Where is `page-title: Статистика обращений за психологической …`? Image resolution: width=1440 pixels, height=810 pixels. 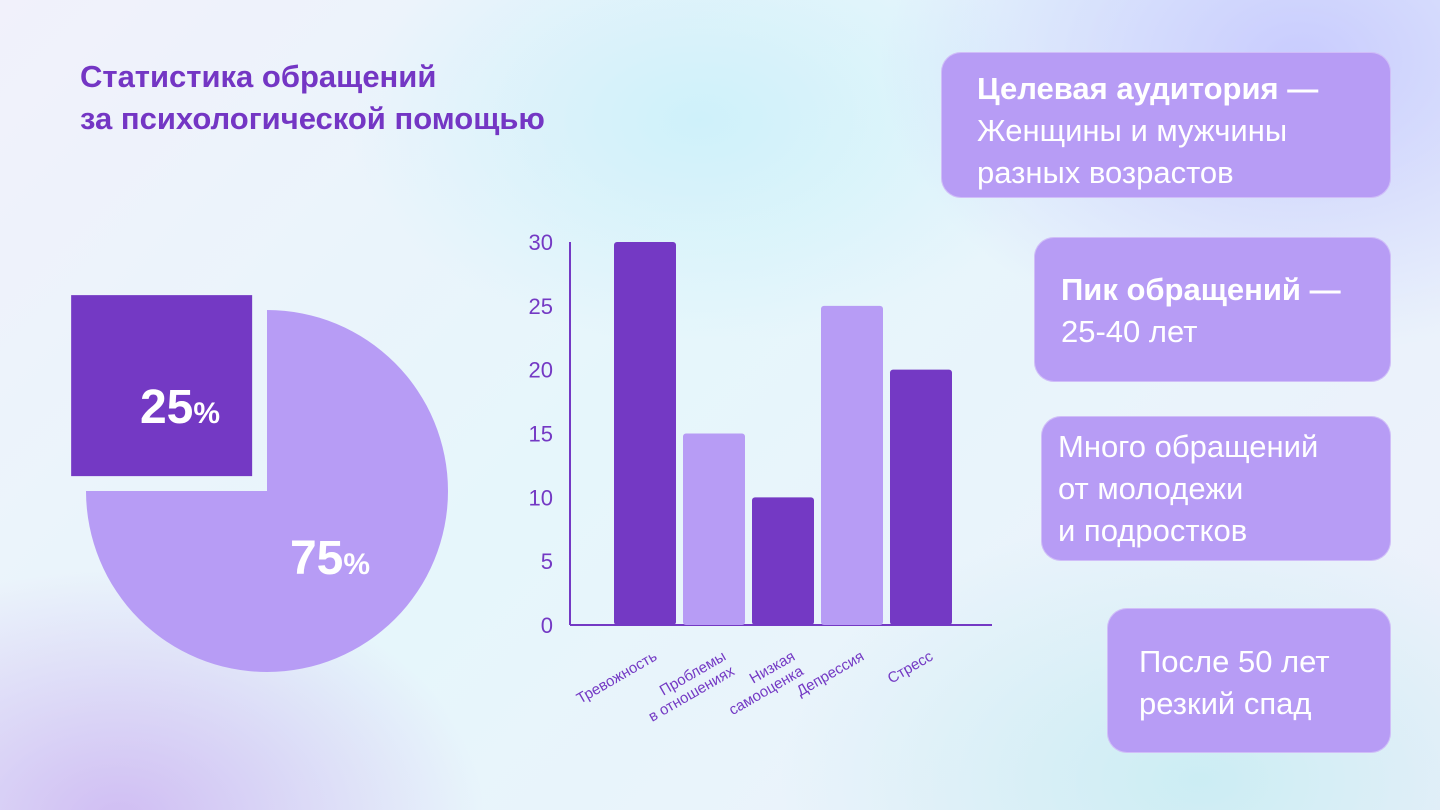 page-title: Статистика обращений за психологической … is located at coordinates (312, 98).